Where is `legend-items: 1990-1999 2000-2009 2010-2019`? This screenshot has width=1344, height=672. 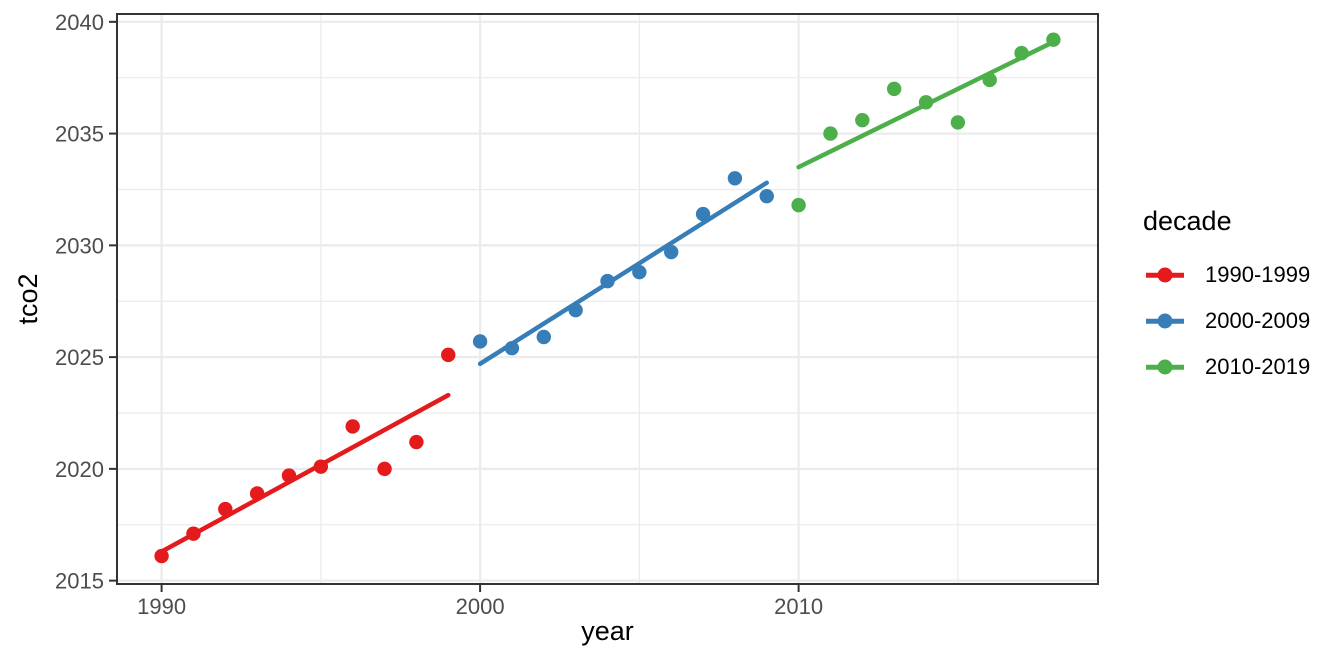 legend-items: 1990-1999 2000-2009 2010-2019 is located at coordinates (1226, 321).